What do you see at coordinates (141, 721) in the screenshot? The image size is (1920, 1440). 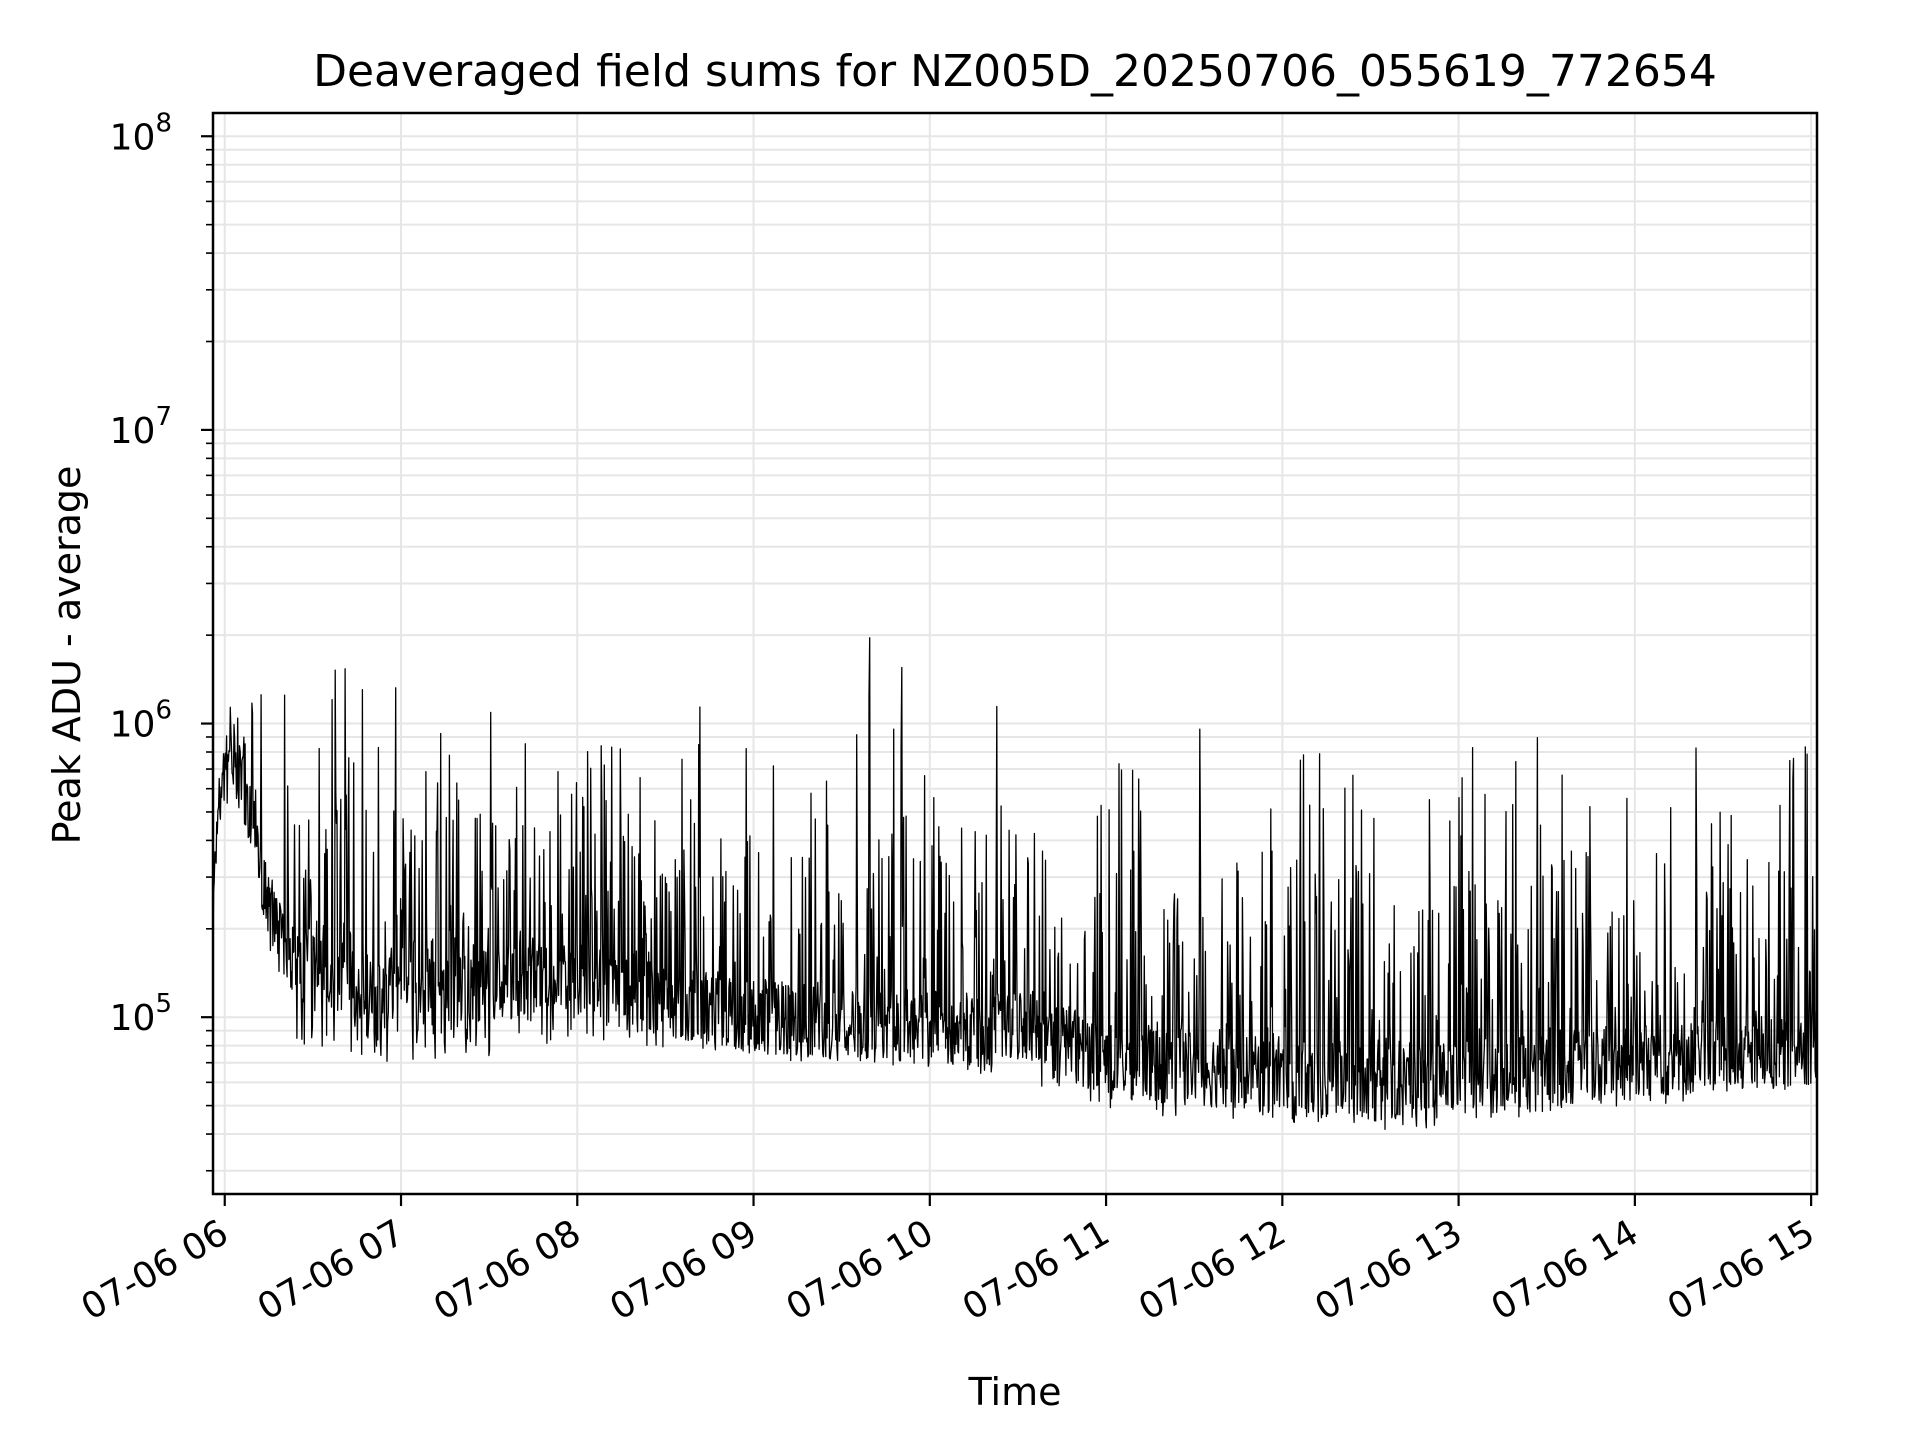 I see `y-tick-label: 10⁶` at bounding box center [141, 721].